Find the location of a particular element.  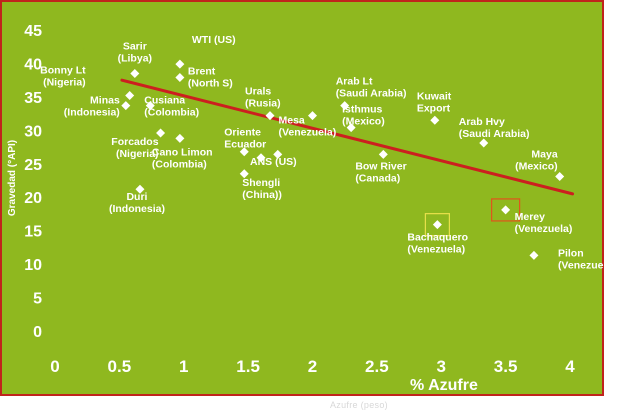

point-label: Kuwait Export is located at coordinates (434, 102).